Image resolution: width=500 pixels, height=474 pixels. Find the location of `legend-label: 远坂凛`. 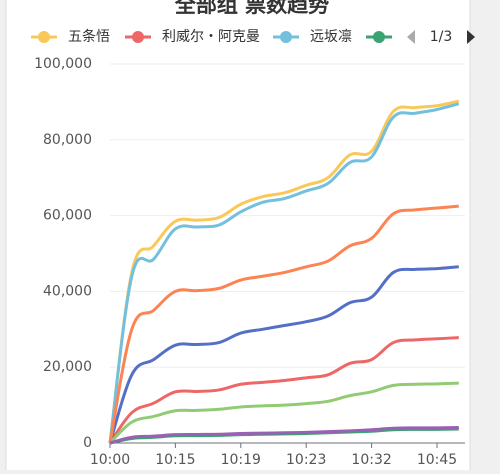

legend-label: 远坂凛 is located at coordinates (331, 36).